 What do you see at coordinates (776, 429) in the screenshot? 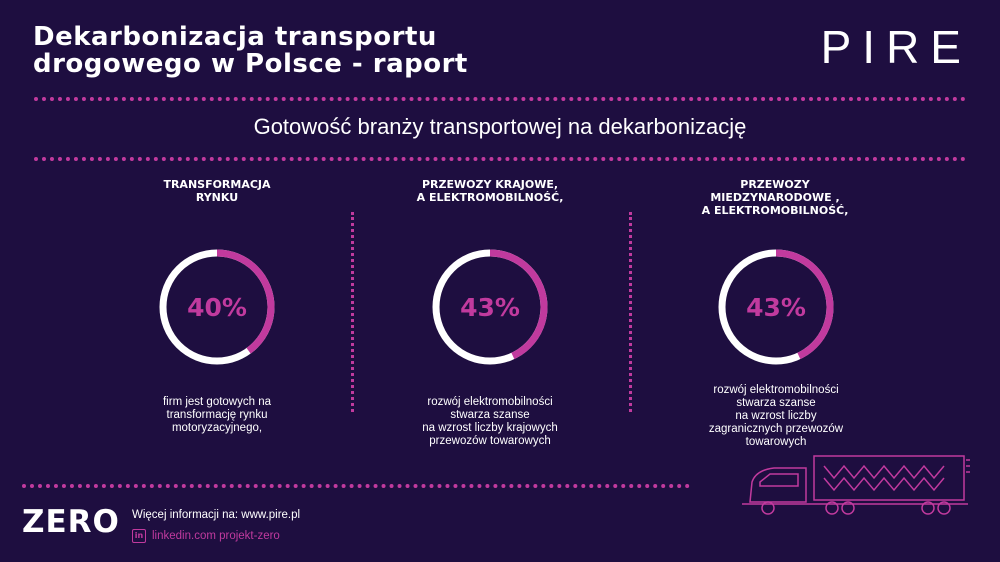
I see `description-line: zagranicznych przewozów` at bounding box center [776, 429].